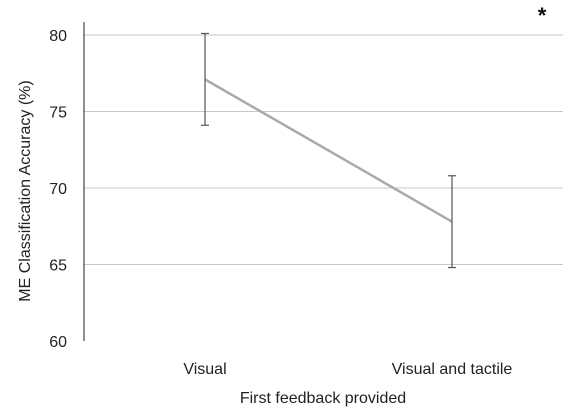 This screenshot has width=563, height=409. Describe the element at coordinates (58, 113) in the screenshot. I see `y-tick-label-75: 75` at that location.